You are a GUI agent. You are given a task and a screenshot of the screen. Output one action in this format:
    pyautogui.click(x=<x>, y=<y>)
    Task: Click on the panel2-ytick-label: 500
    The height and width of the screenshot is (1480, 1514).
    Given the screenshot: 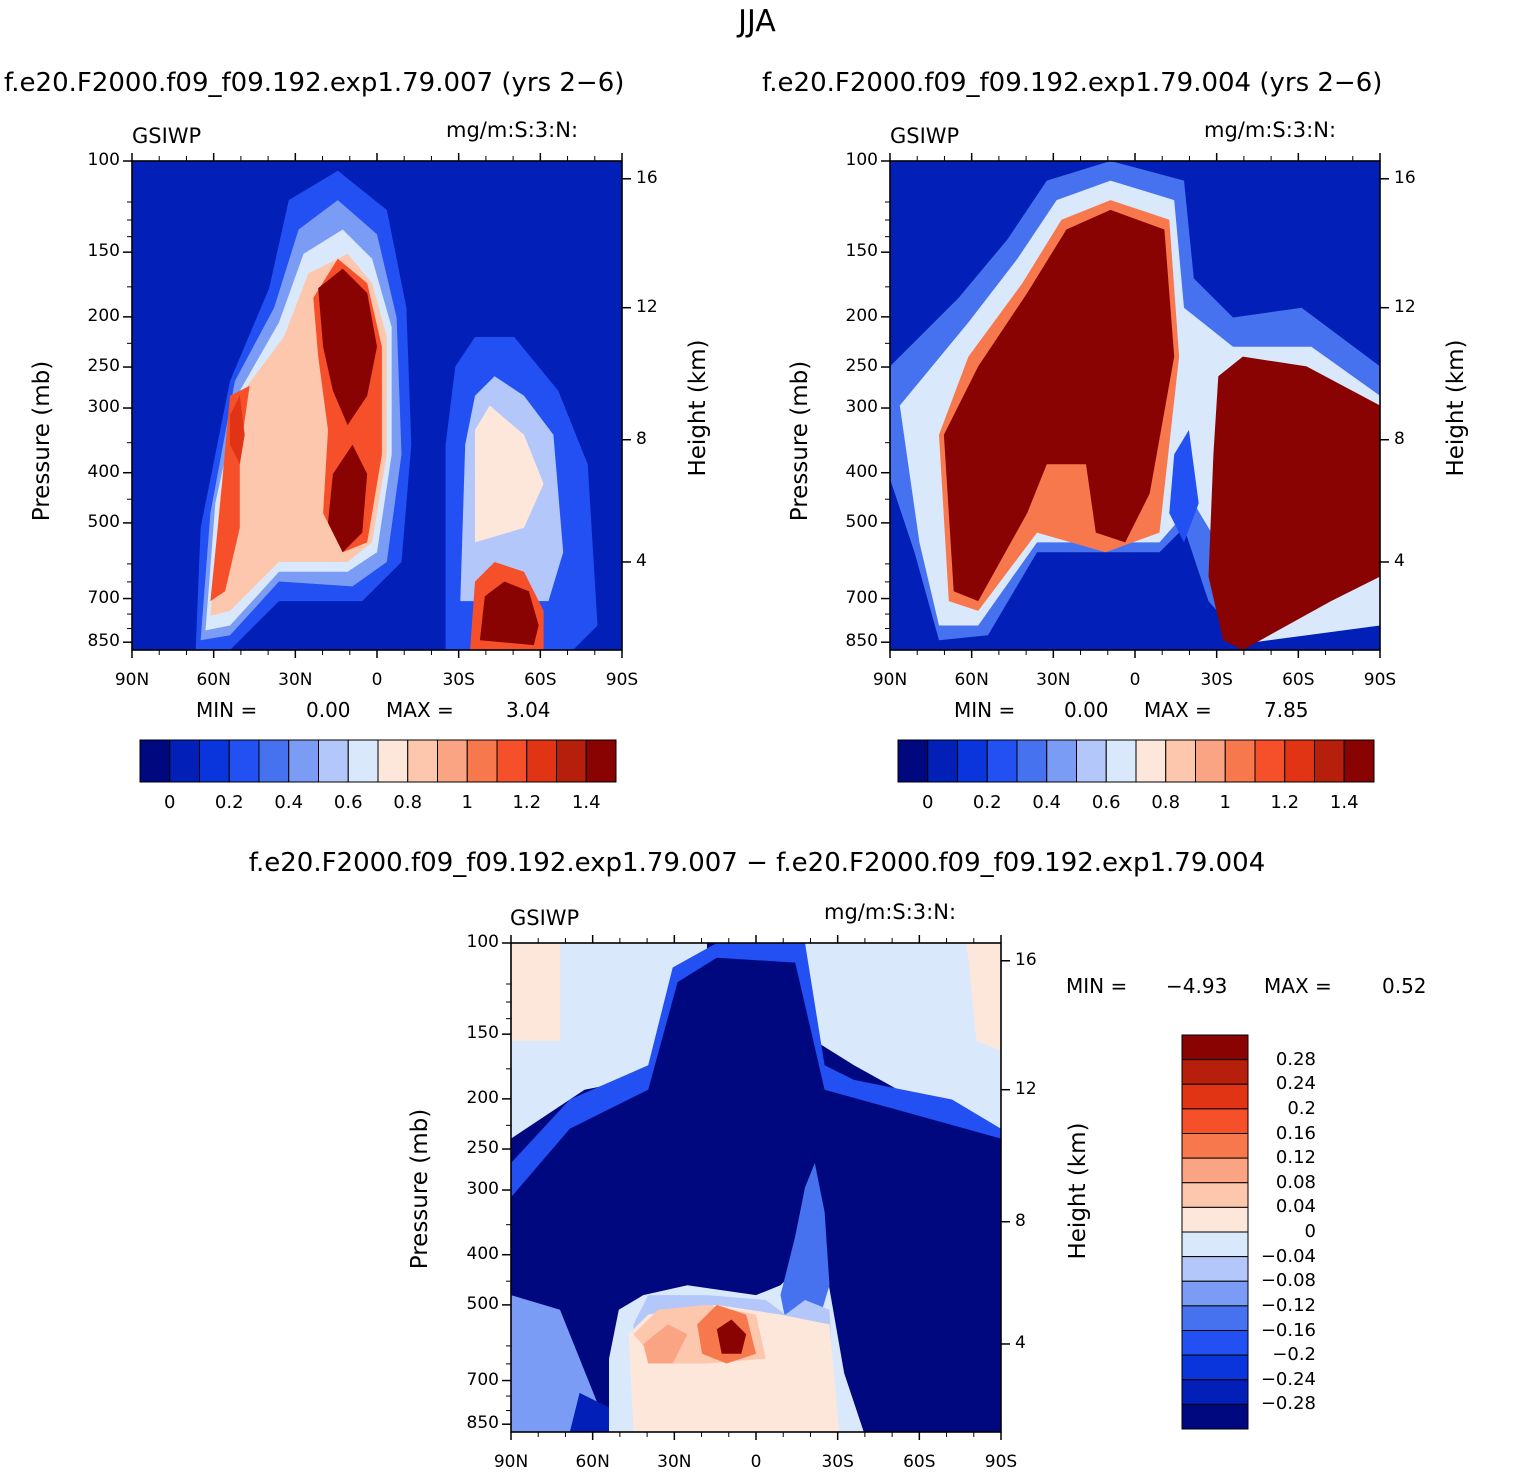 What is the action you would take?
    pyautogui.click(x=861, y=521)
    